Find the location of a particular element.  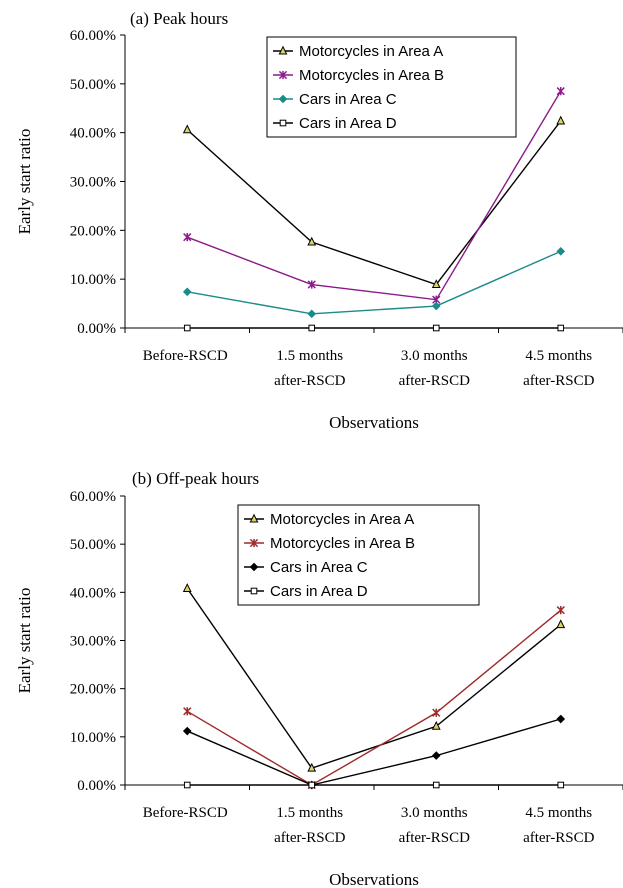

chart-title: (a) Peak hours is located at coordinates (179, 18).